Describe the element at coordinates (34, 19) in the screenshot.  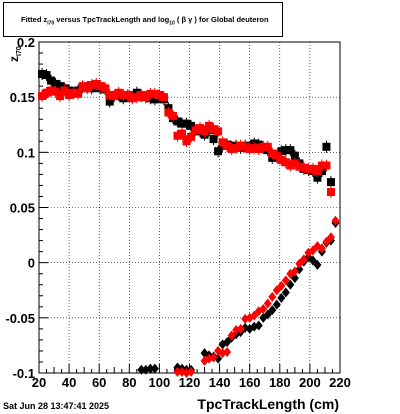
I see `title-prefix: Fitted z` at that location.